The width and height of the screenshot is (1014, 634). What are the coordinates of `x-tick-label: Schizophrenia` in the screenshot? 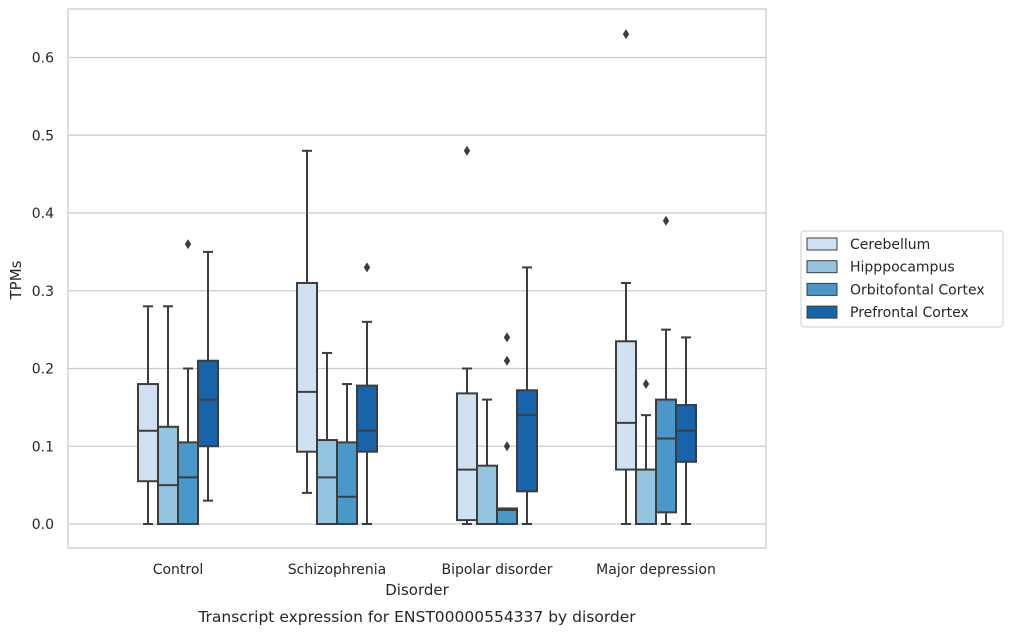 It's located at (337, 570).